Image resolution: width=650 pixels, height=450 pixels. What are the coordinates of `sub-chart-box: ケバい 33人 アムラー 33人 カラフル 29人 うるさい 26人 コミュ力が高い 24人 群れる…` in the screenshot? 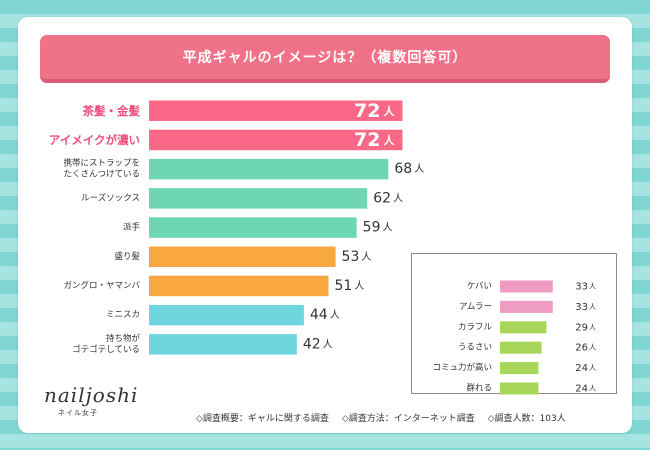 It's located at (514, 324).